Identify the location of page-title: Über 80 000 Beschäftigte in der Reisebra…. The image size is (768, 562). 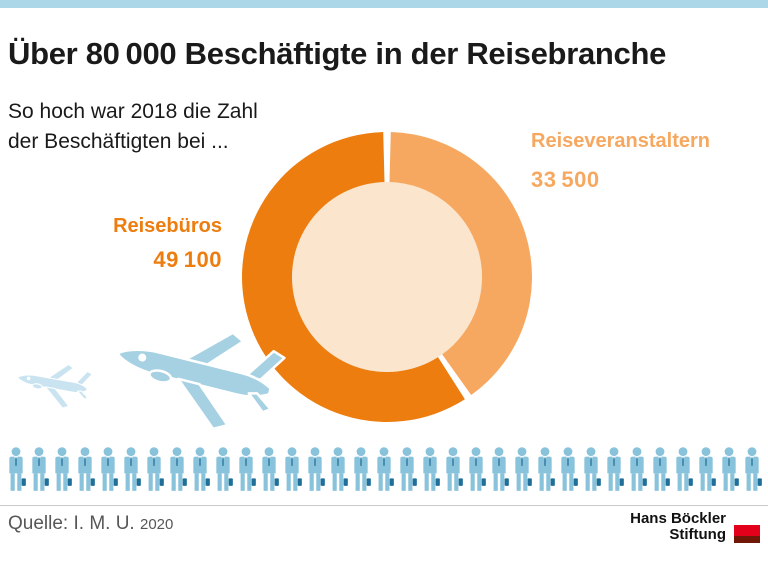
(337, 53).